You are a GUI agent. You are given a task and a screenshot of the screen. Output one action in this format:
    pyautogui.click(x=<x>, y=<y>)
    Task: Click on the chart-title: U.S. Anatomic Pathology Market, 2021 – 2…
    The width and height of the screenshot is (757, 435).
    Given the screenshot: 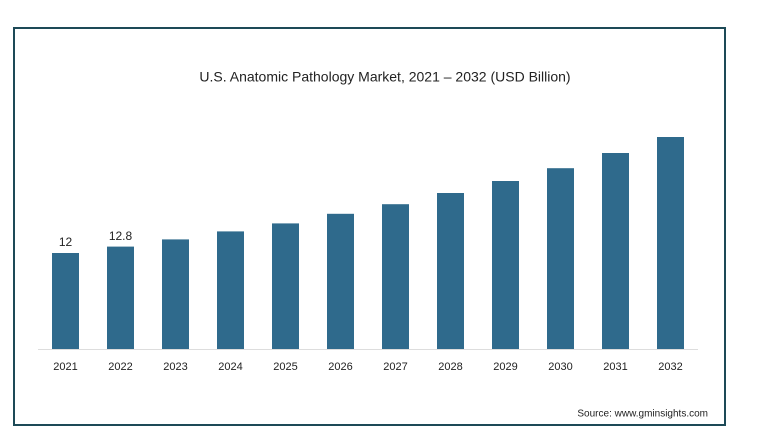 What is the action you would take?
    pyautogui.click(x=384, y=77)
    